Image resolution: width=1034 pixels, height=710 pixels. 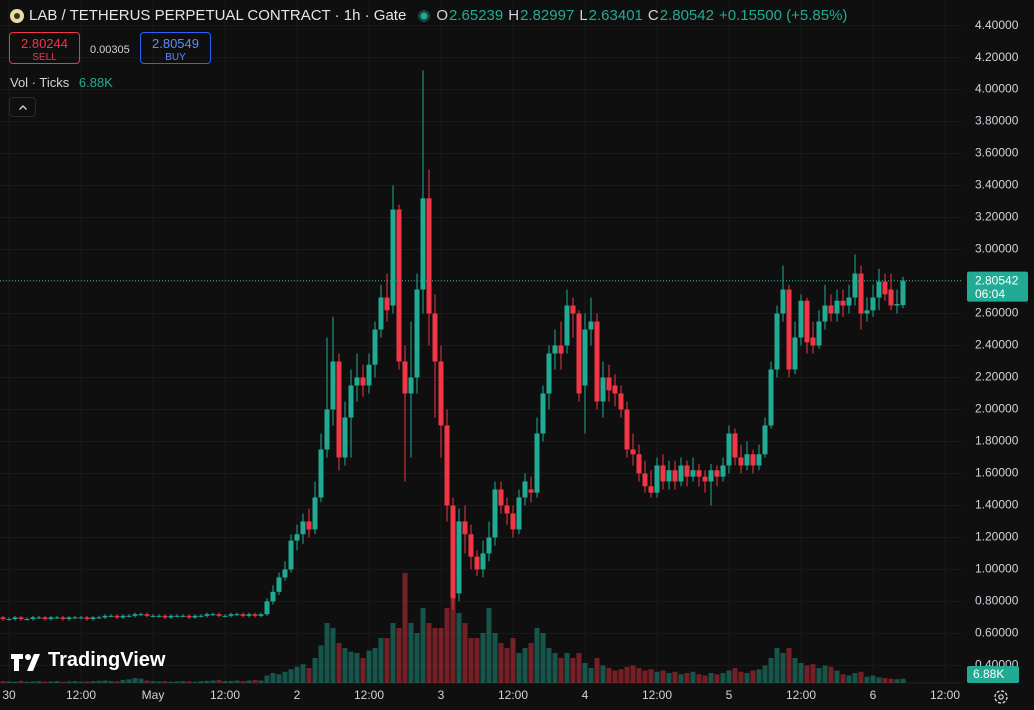 I want to click on volume-tag, so click(x=993, y=674).